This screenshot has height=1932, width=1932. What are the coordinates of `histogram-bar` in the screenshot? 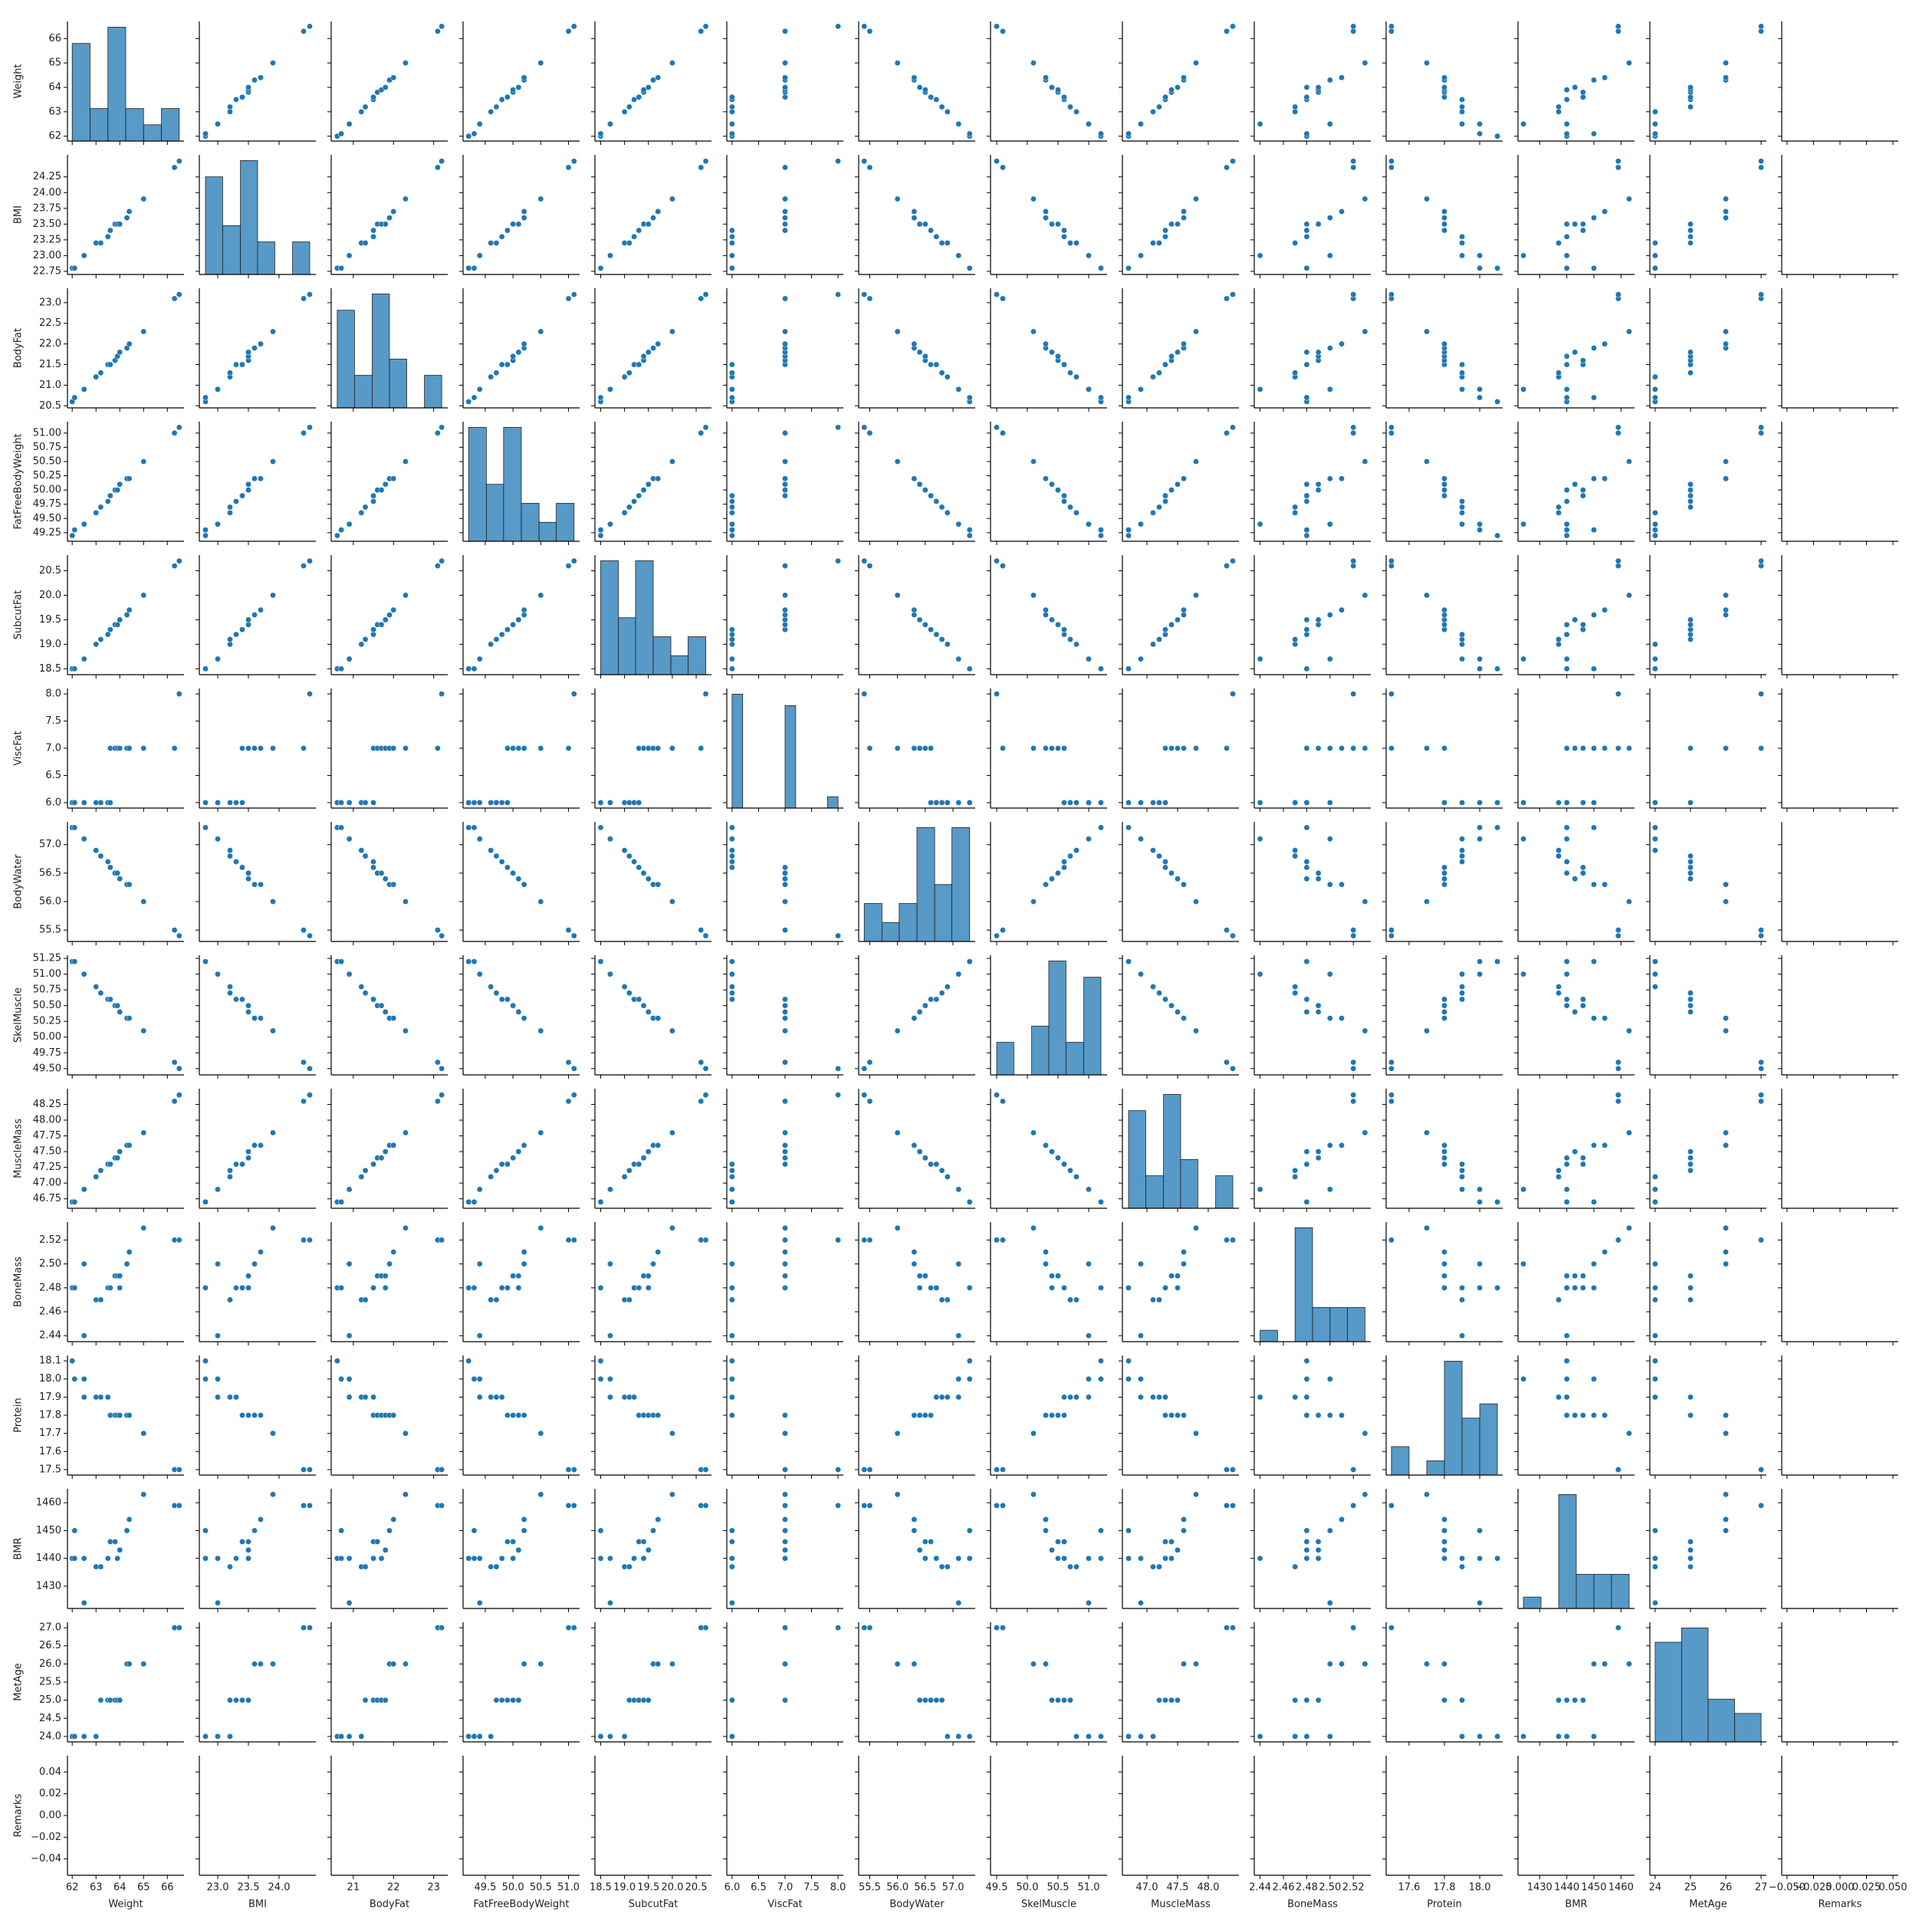 It's located at (301, 258).